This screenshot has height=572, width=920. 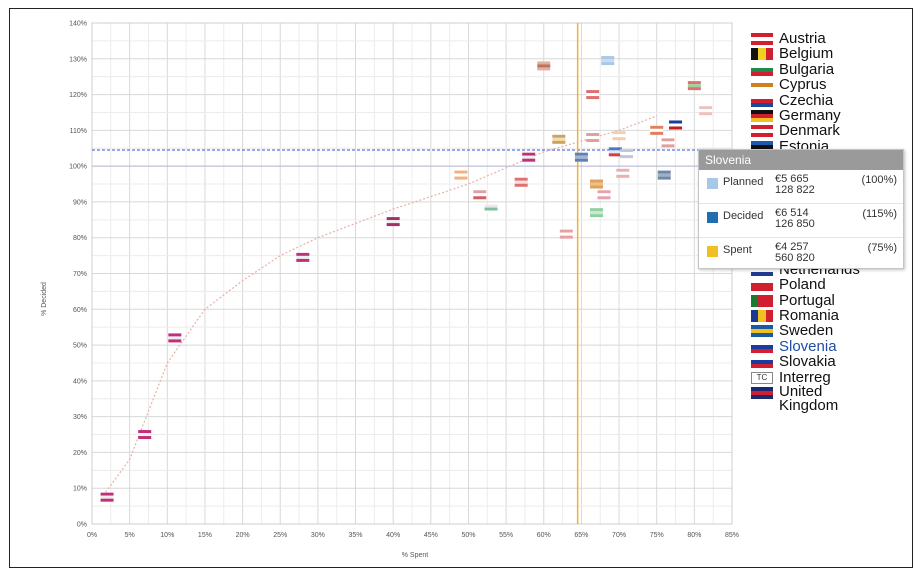 I want to click on legend-item-germany: Germany, so click(x=833, y=115).